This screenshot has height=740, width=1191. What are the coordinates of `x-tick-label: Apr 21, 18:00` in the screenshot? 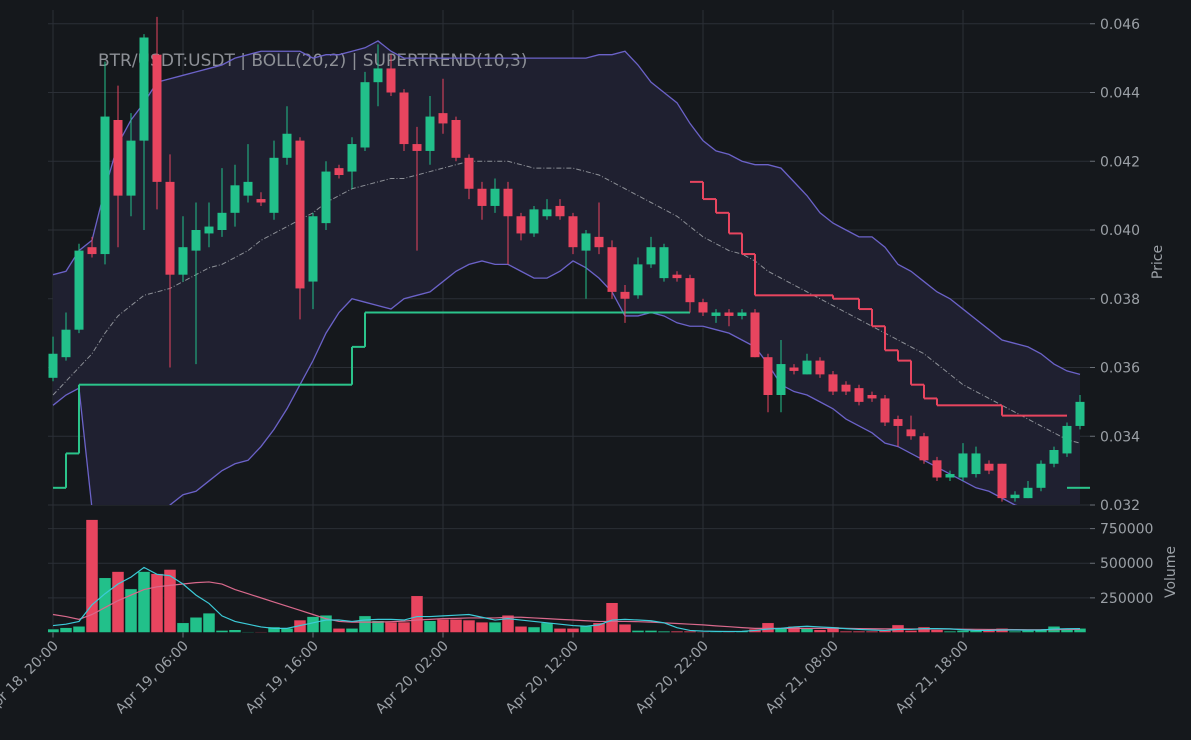 It's located at (932, 677).